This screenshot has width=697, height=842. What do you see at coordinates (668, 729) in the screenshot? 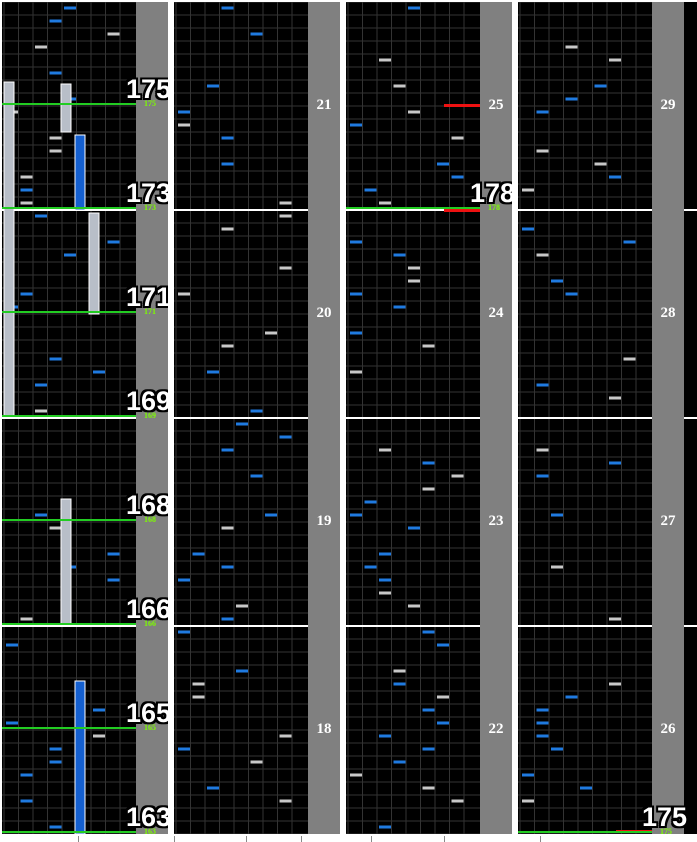
I see `measure-number: 26` at bounding box center [668, 729].